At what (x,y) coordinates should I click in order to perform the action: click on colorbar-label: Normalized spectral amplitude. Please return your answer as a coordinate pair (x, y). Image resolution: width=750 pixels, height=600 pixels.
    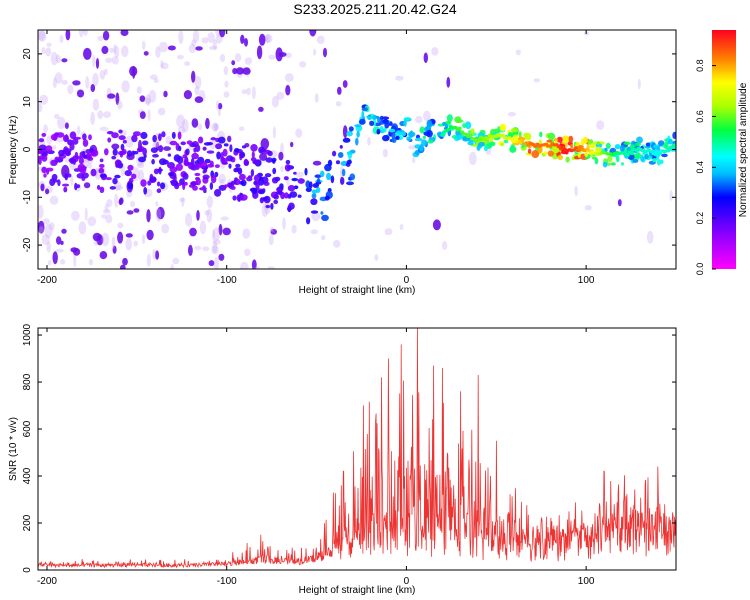
    Looking at the image, I should click on (743, 149).